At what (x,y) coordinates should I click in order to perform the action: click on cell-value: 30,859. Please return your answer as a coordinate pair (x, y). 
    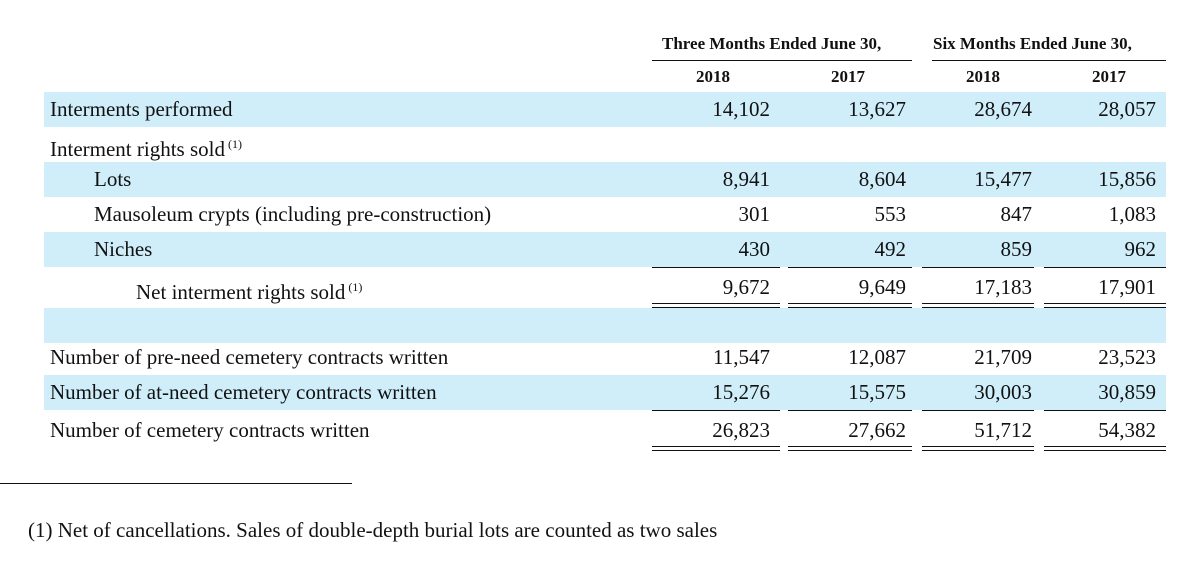
    Looking at the image, I should click on (1127, 392).